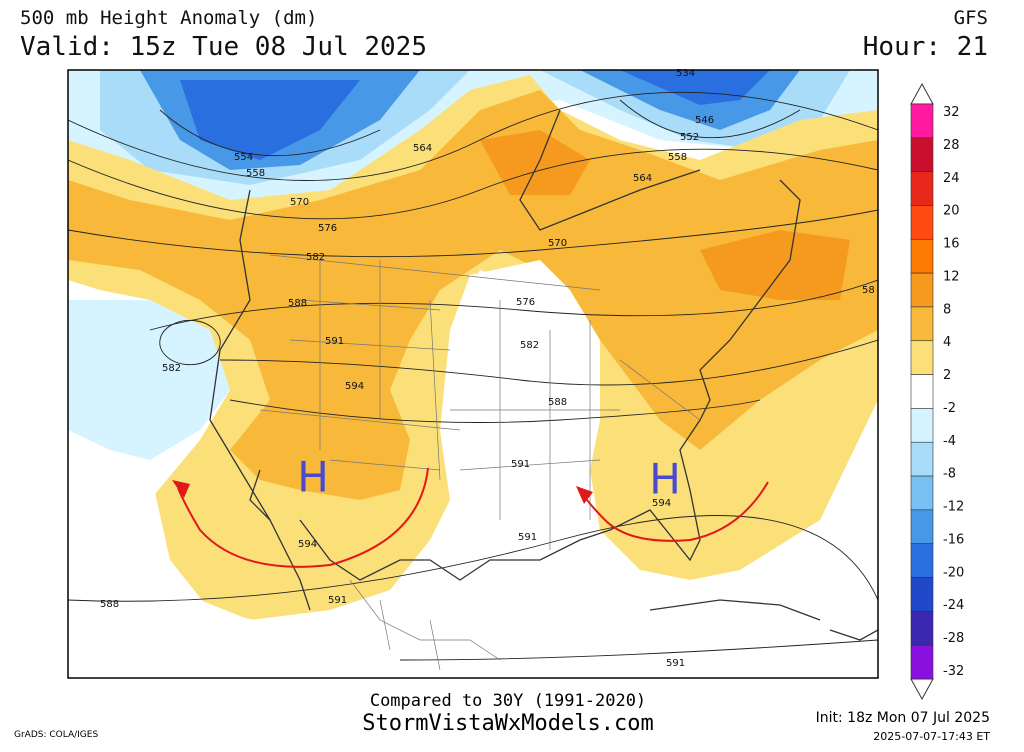 The width and height of the screenshot is (1024, 752). I want to click on contour-label: 534, so click(685, 73).